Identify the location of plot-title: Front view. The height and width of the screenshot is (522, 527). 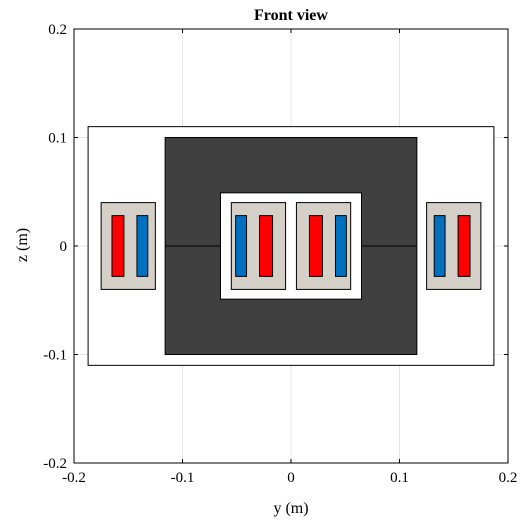
(291, 15).